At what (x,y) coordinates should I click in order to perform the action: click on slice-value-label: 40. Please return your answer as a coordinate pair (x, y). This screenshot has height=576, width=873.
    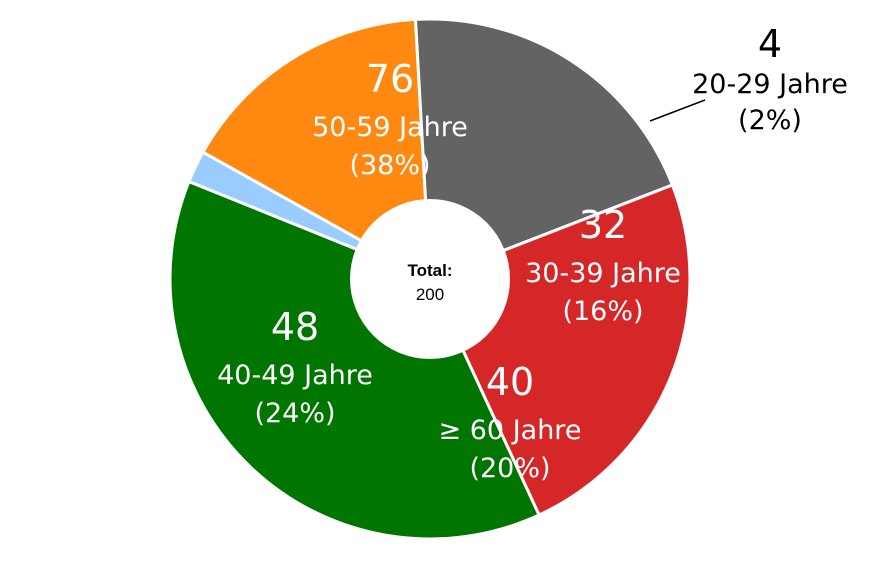
    Looking at the image, I should click on (510, 382).